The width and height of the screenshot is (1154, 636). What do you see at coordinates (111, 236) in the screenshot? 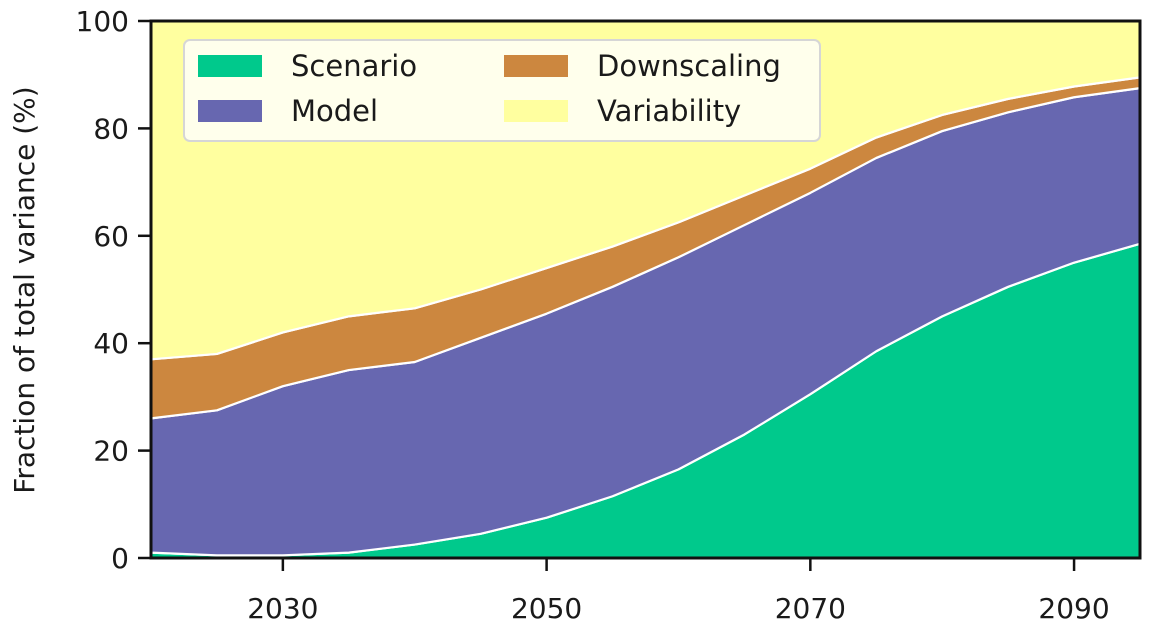
I see `y-tick-label: 60` at bounding box center [111, 236].